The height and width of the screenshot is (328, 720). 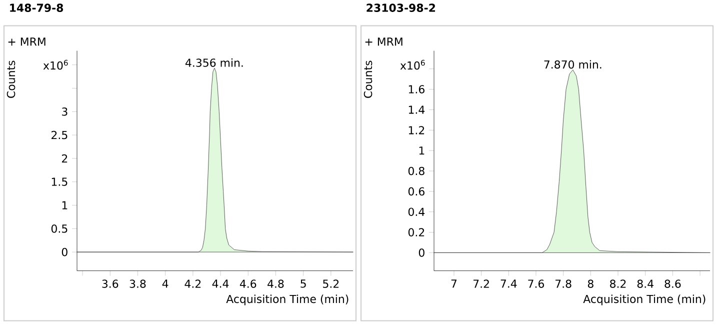 What do you see at coordinates (214, 62) in the screenshot?
I see `annotation: 4.356 min.` at bounding box center [214, 62].